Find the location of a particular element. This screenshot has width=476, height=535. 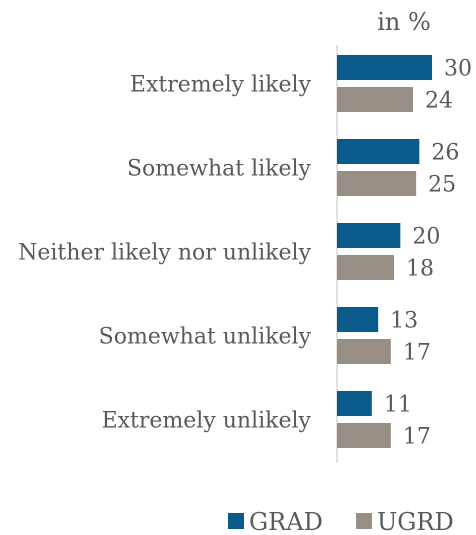

bar-grad-neither-likely-nor-unlikely is located at coordinates (369, 235).